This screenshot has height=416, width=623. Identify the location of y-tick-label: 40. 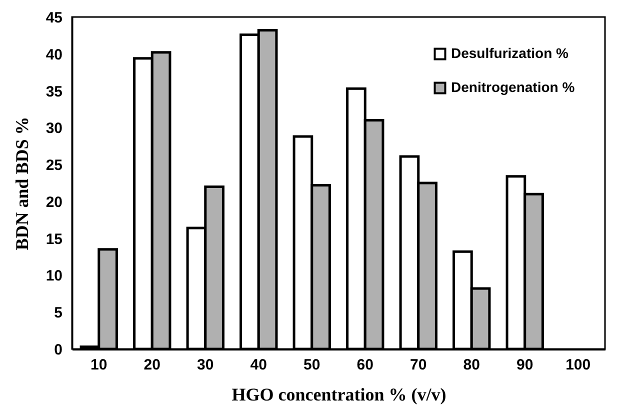
(54, 55).